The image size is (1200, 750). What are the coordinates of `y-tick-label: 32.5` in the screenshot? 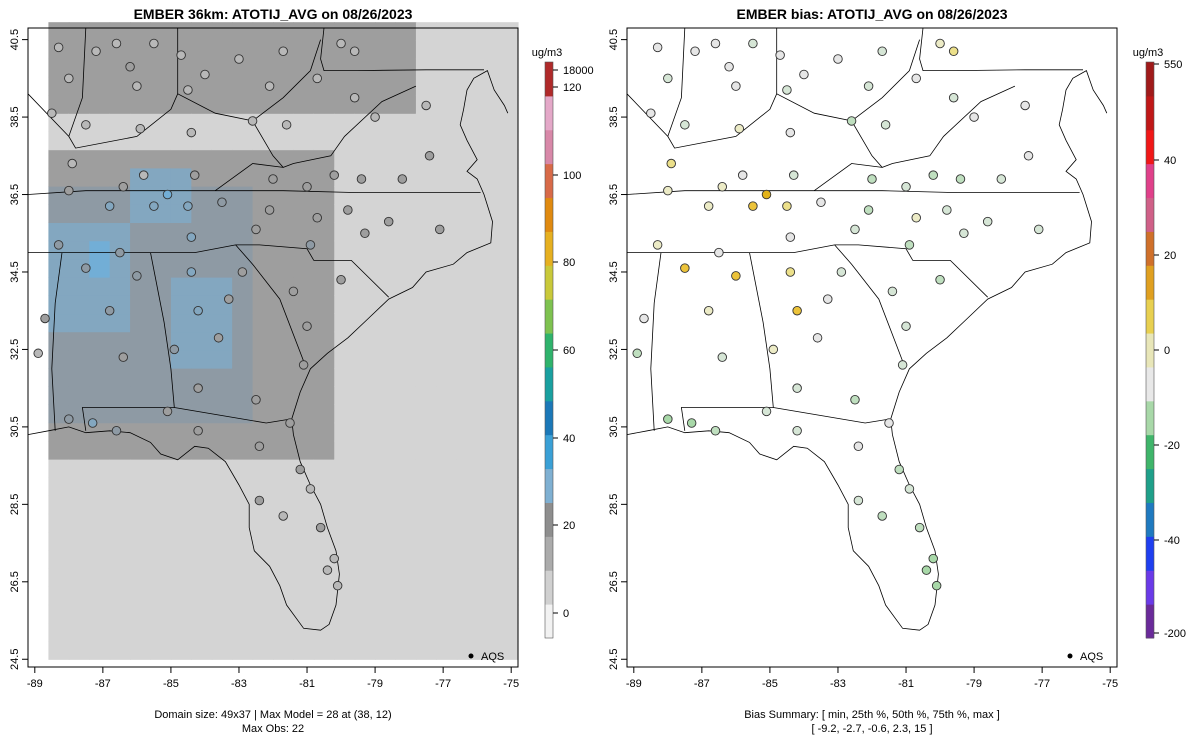 It's located at (15, 349).